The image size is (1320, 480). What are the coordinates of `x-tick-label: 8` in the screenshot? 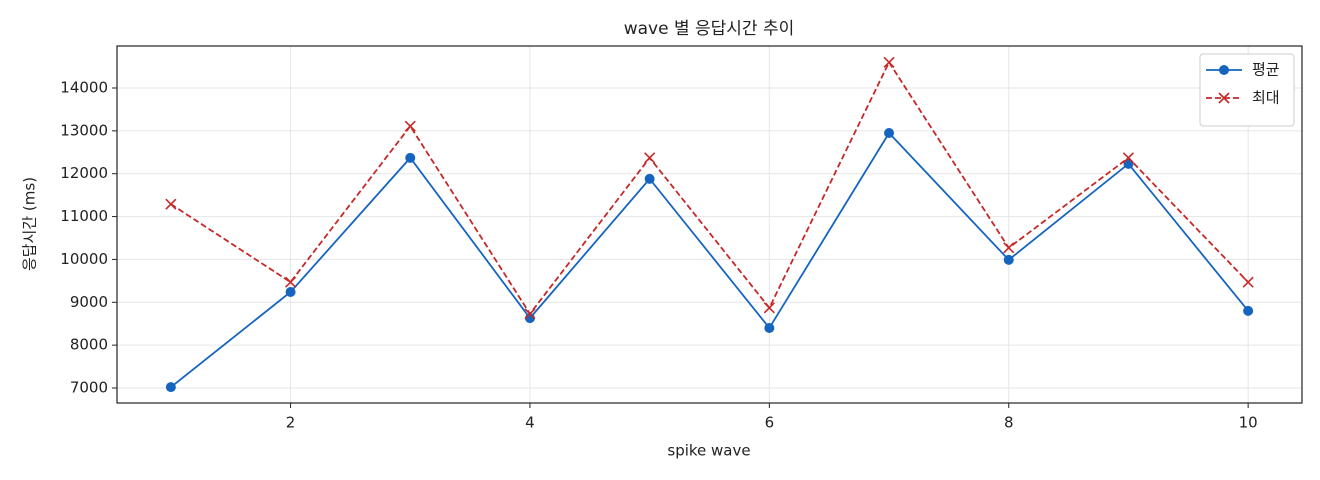 It's located at (1009, 423).